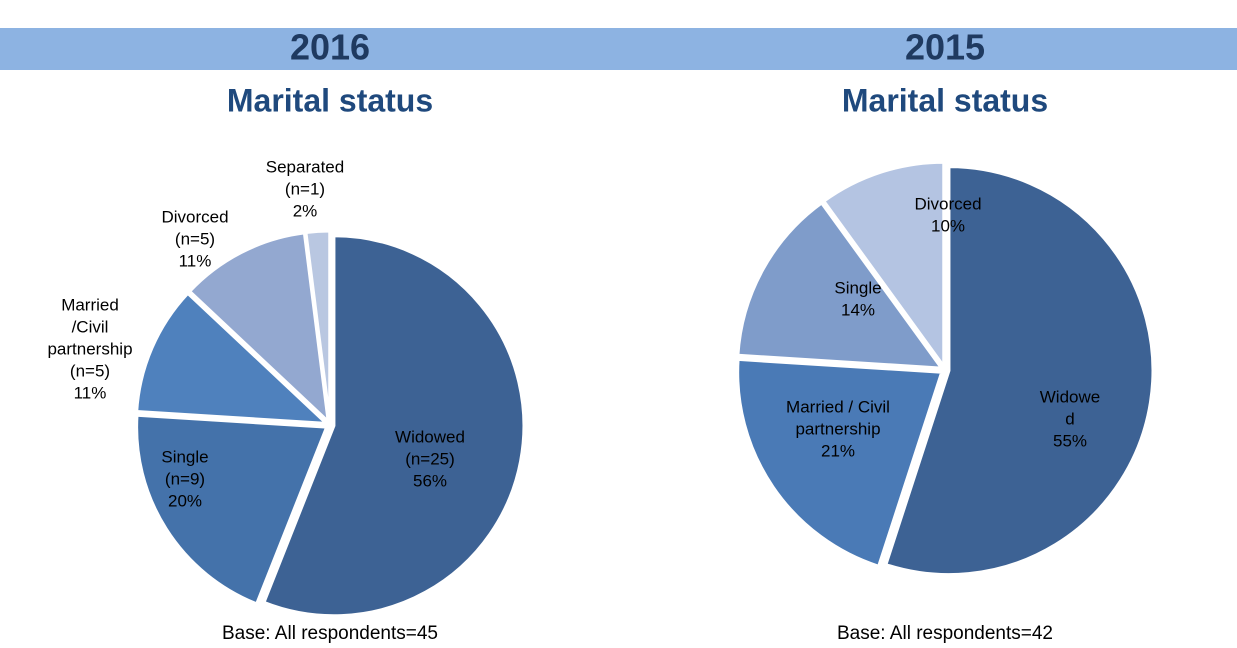  I want to click on slice-label: 56%, so click(430, 480).